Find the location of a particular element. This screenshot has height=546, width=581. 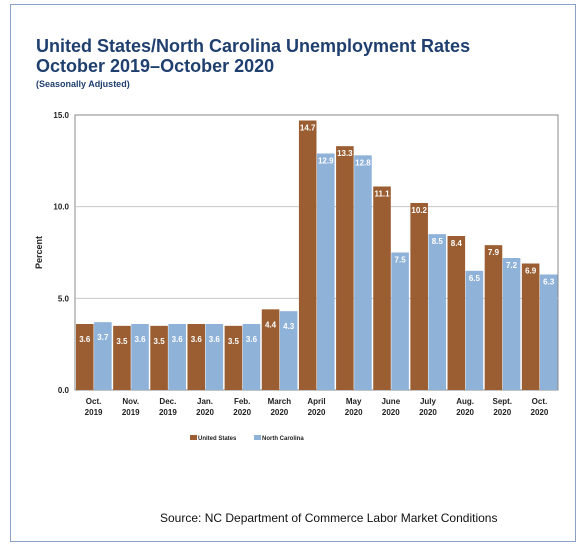

data-label: 4.3 is located at coordinates (289, 326).